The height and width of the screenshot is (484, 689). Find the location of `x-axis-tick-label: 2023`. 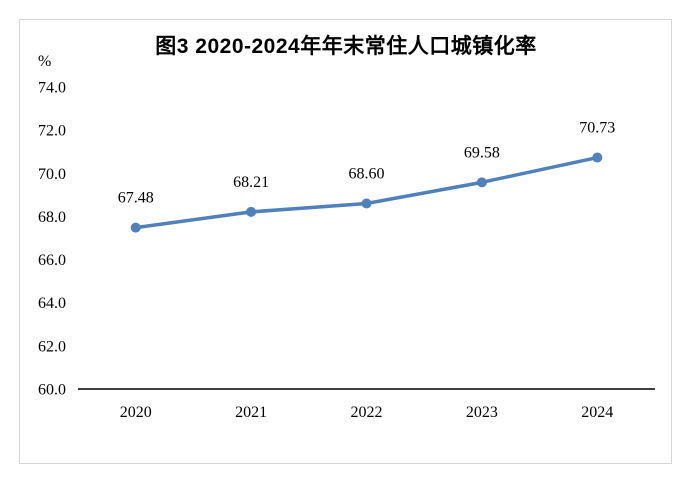

x-axis-tick-label: 2023 is located at coordinates (482, 412).